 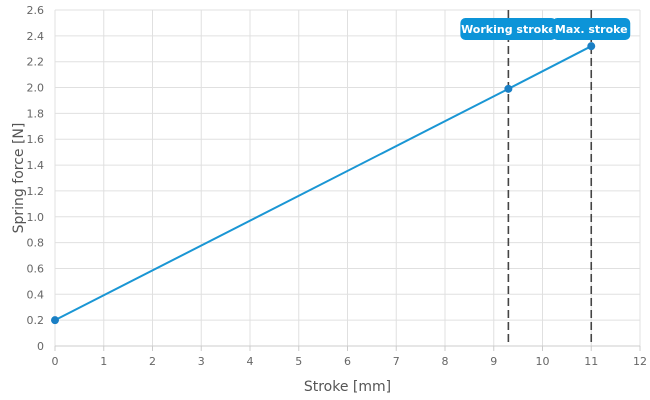 I want to click on y-tick-label: 1.6, so click(x=36, y=139).